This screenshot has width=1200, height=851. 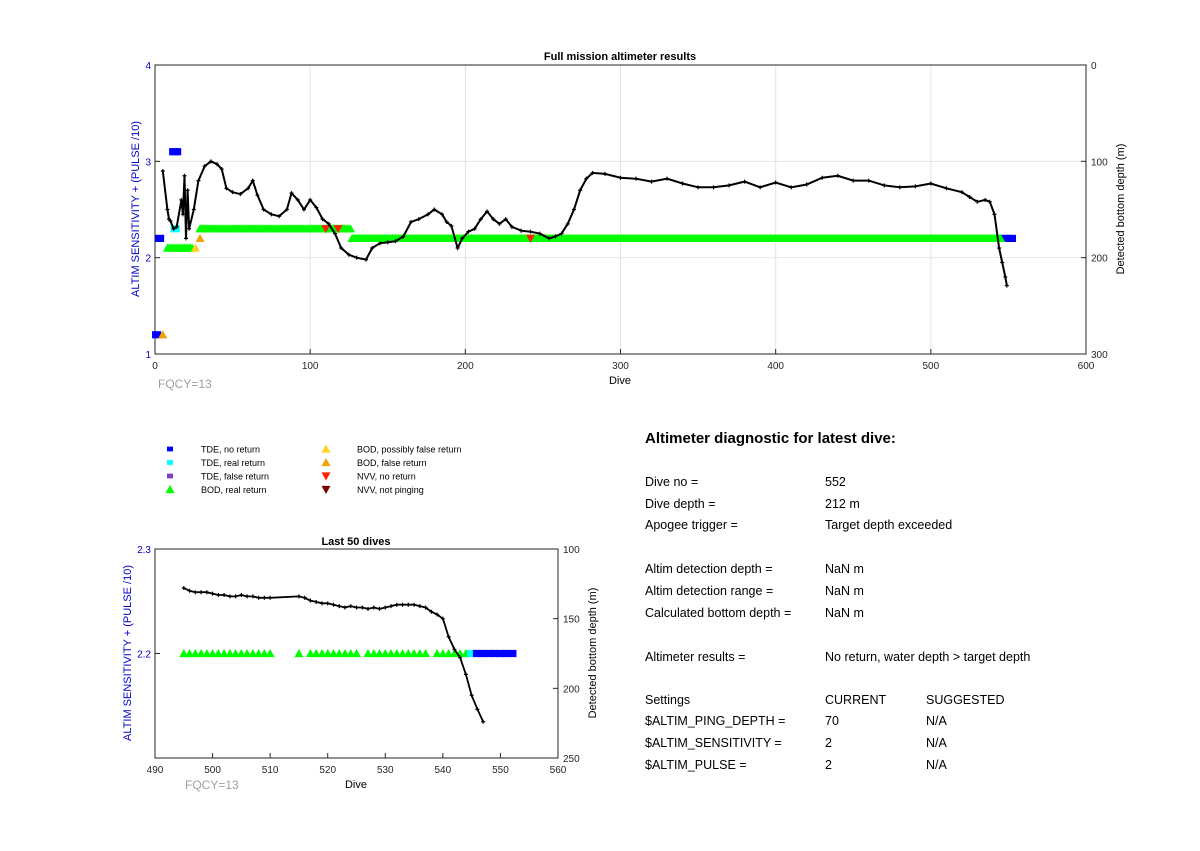 What do you see at coordinates (500, 770) in the screenshot?
I see `x-tick-label: 550` at bounding box center [500, 770].